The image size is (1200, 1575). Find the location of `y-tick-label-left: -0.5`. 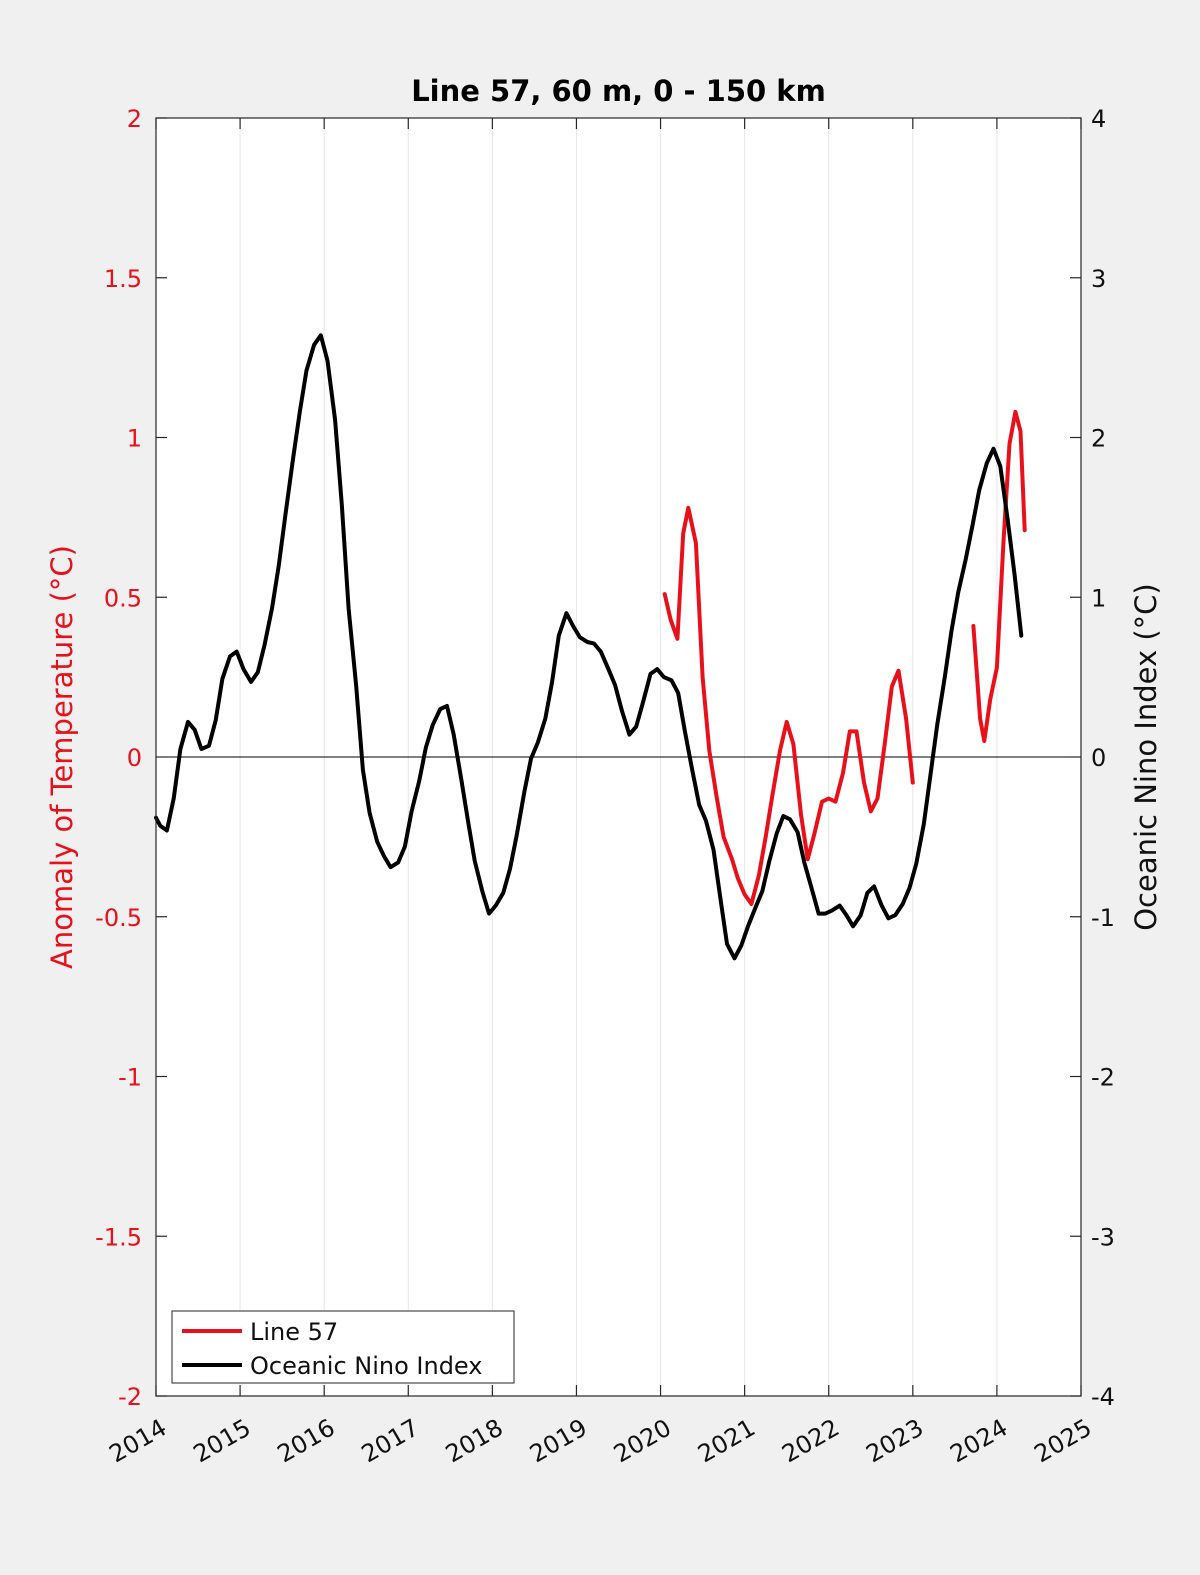

y-tick-label-left: -0.5 is located at coordinates (118, 918).